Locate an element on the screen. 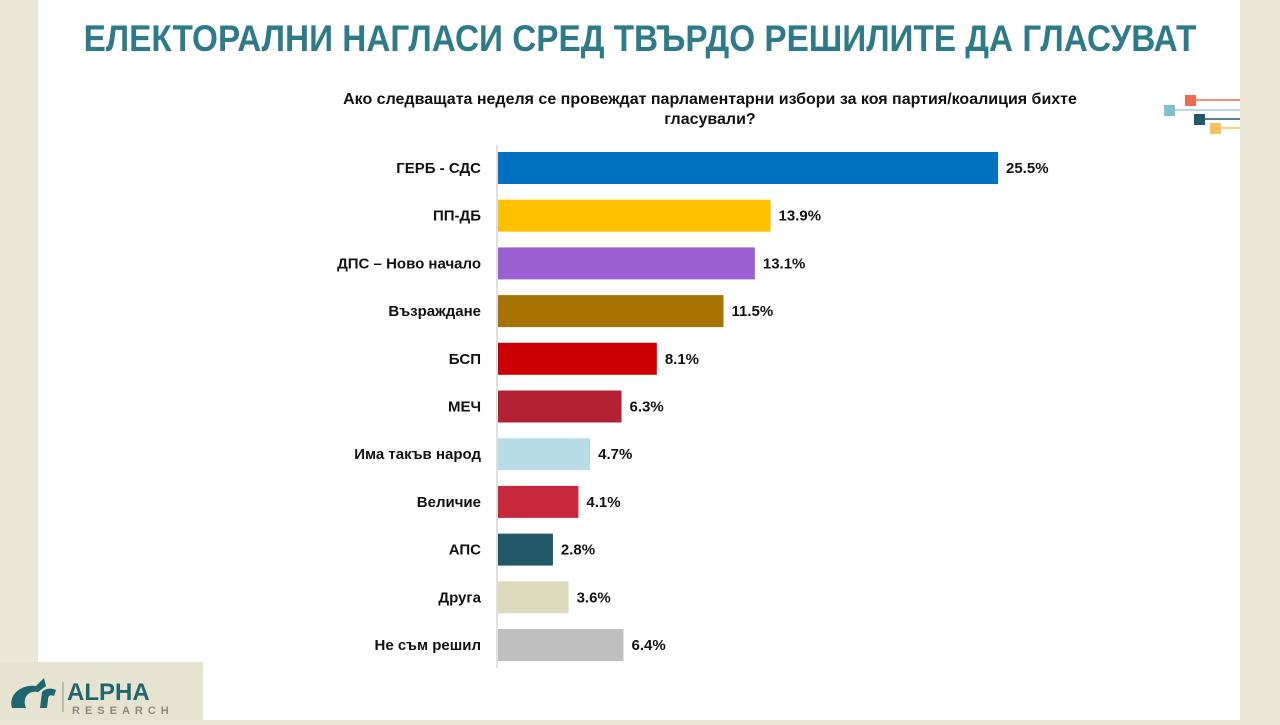 This screenshot has width=1280, height=725. category-label: Друга is located at coordinates (459, 597).